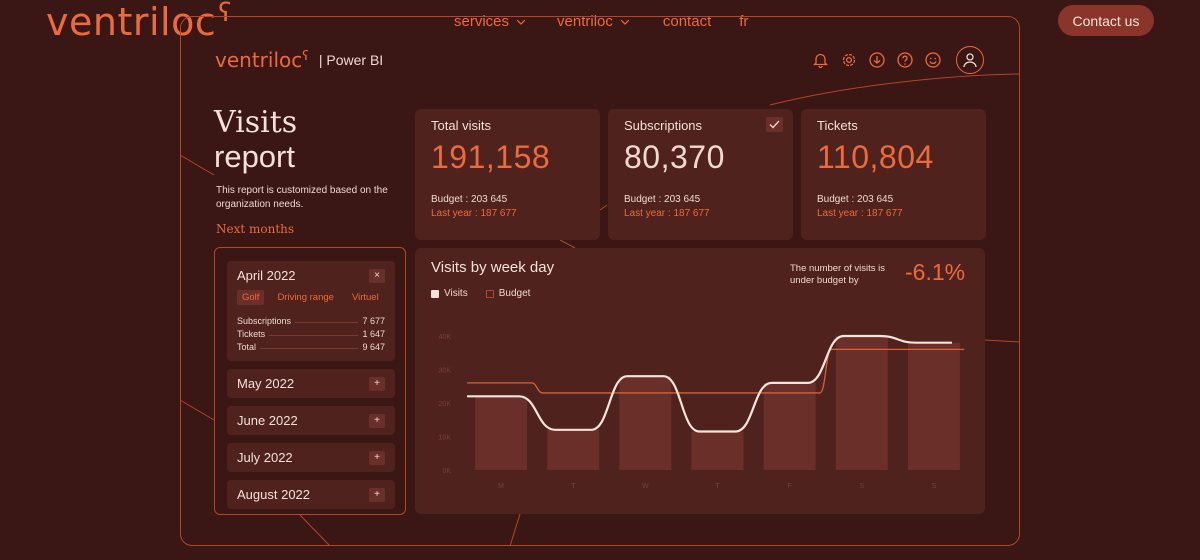 The width and height of the screenshot is (1200, 560). Describe the element at coordinates (456, 293) in the screenshot. I see `legend-label: Visits` at that location.